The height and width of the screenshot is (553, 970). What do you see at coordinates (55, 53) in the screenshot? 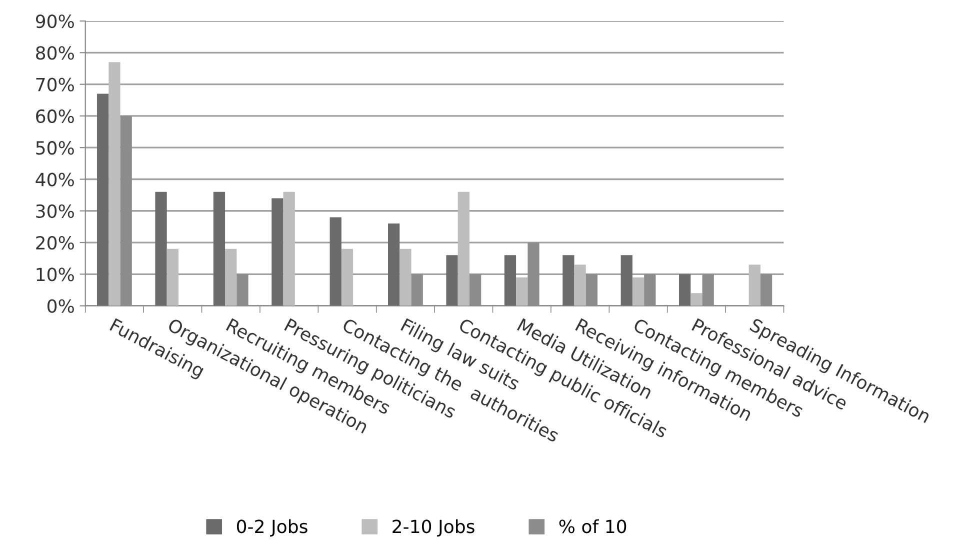
I see `y-tick-label: 80%` at bounding box center [55, 53].